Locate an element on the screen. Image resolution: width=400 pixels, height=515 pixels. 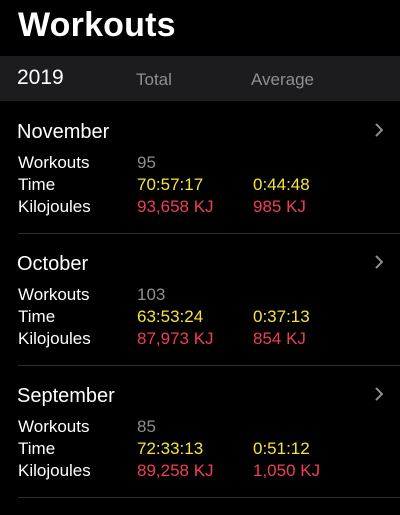
kilojoules-row: Kilojoules 87,973 KJ 854 KJ is located at coordinates (200, 339).